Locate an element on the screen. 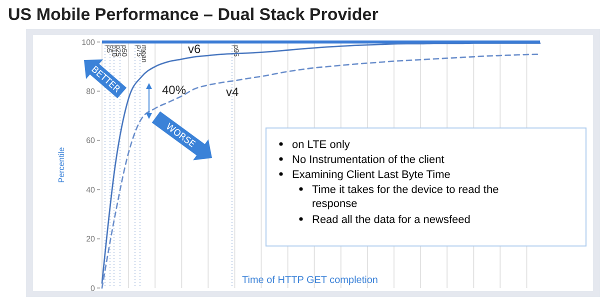  series-label: v4 is located at coordinates (232, 92).